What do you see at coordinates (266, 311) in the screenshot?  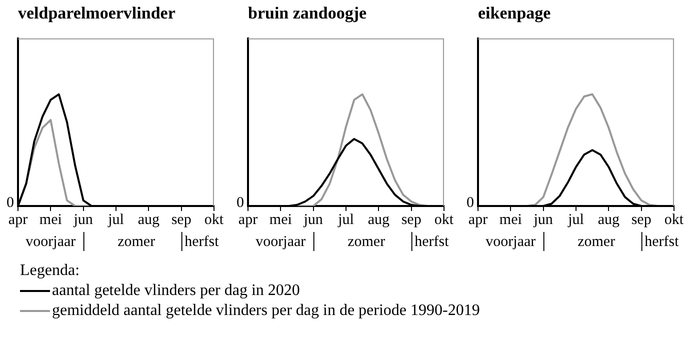 I see `legend-label: gemiddeld aantal getelde vlinders per dag in de periode 1990-2019` at bounding box center [266, 311].